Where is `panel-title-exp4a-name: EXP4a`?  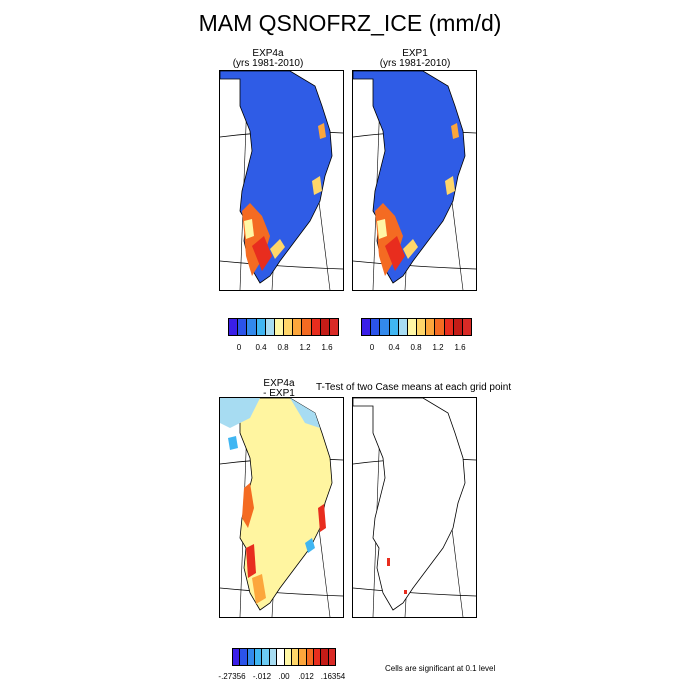 panel-title-exp4a-name: EXP4a is located at coordinates (268, 53).